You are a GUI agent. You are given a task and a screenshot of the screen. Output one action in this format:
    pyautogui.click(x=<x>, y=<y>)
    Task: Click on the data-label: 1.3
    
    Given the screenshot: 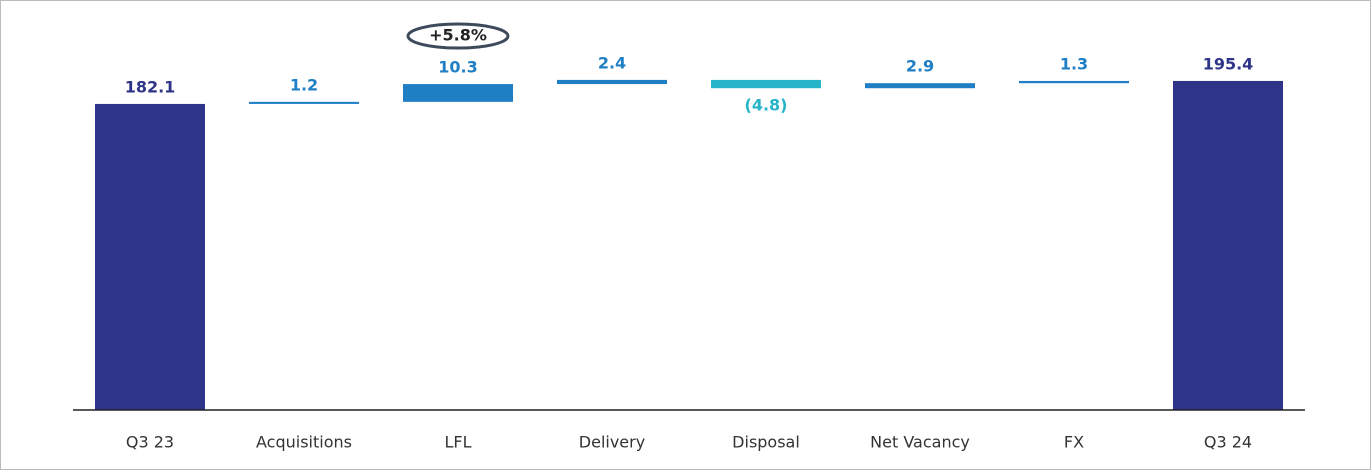 What is the action you would take?
    pyautogui.click(x=1074, y=63)
    